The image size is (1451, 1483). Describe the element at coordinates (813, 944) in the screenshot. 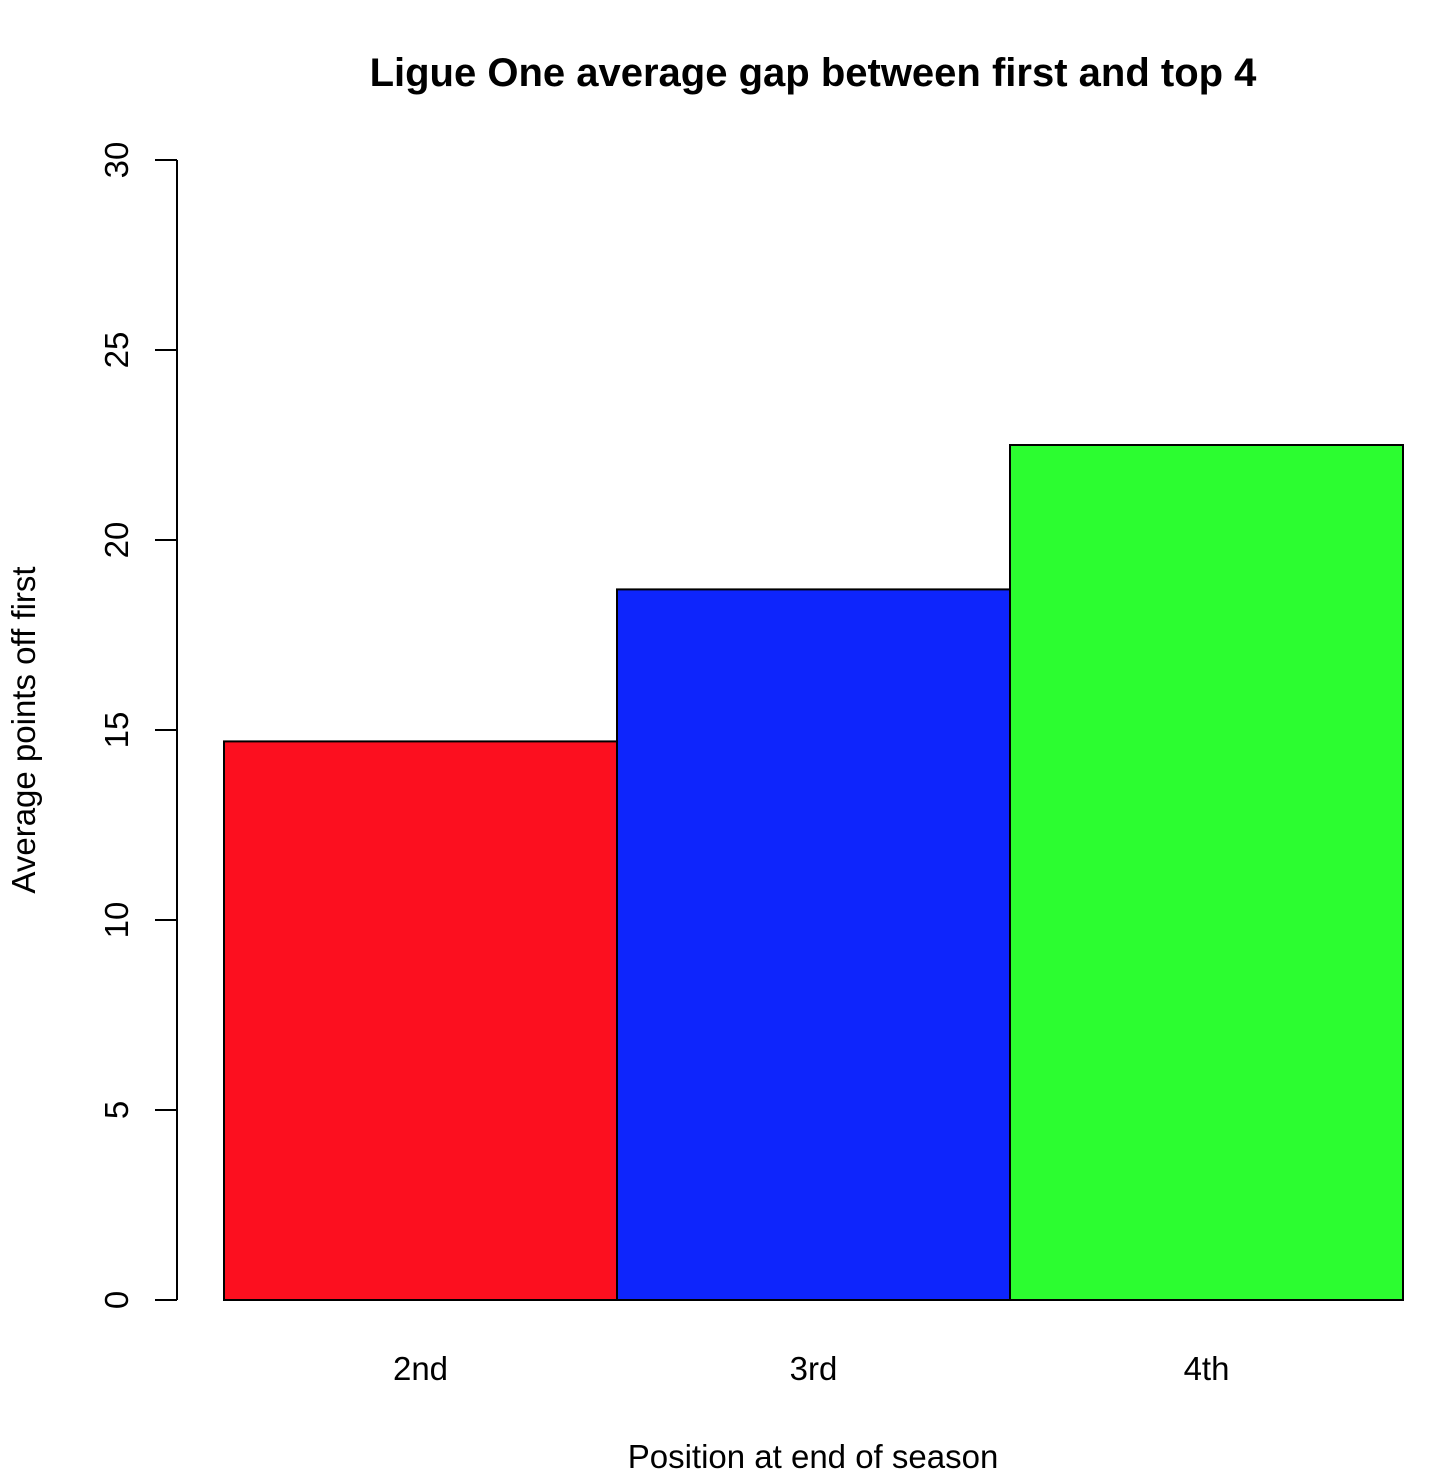

I see `bar-3rd` at that location.